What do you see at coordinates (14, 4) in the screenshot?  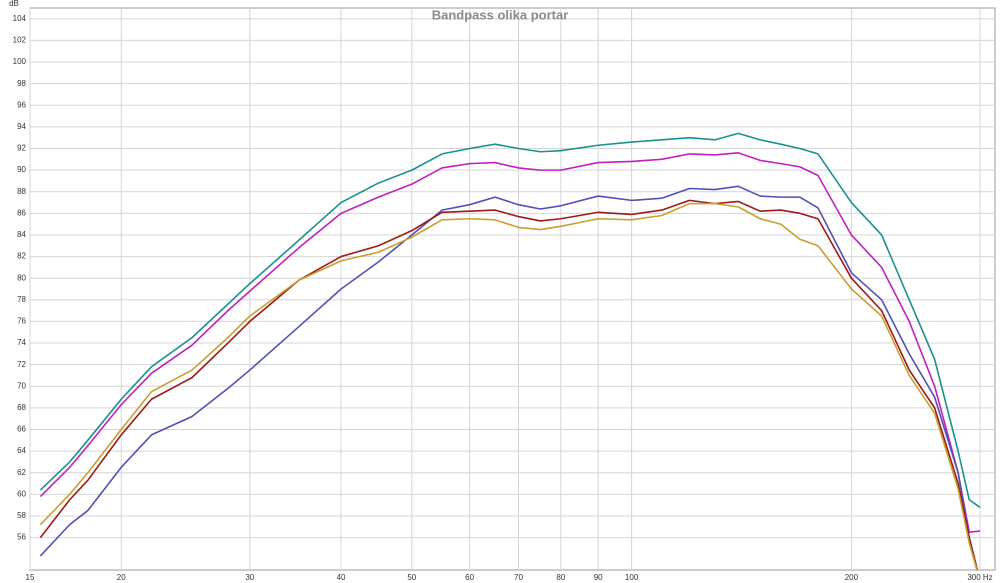 I see `y-axis-label: dB` at bounding box center [14, 4].